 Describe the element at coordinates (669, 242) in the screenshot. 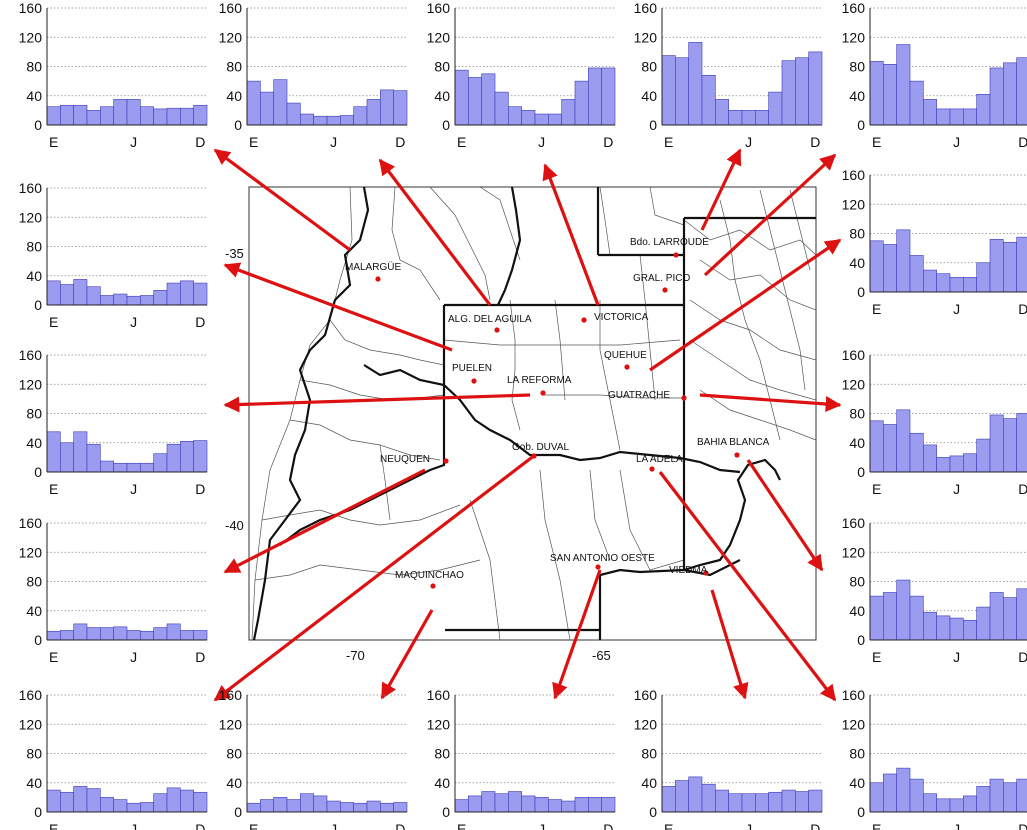

I see `station-label: Bdo. LARROUDE` at that location.